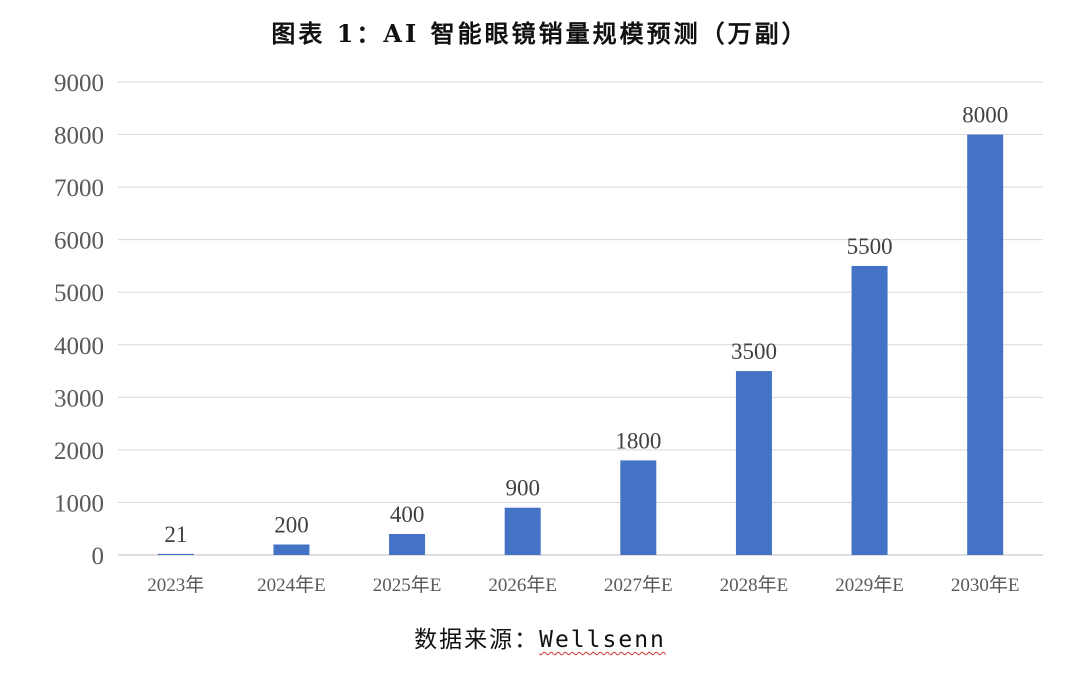  I want to click on y-tick-label: 9000, so click(79, 83).